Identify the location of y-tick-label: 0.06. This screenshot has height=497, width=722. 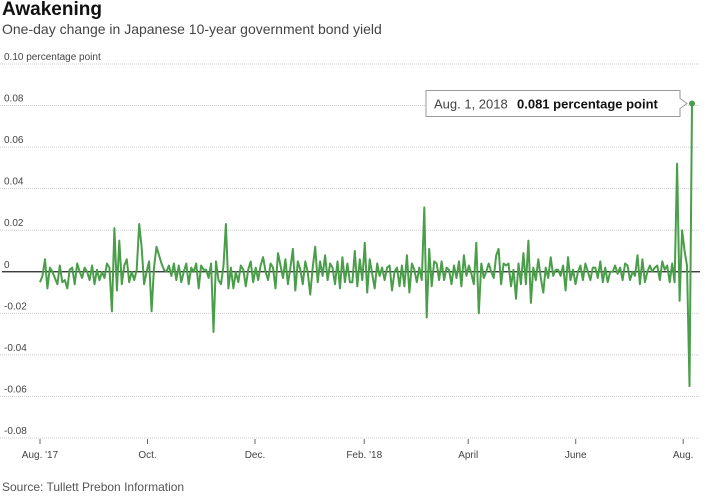
(14, 140).